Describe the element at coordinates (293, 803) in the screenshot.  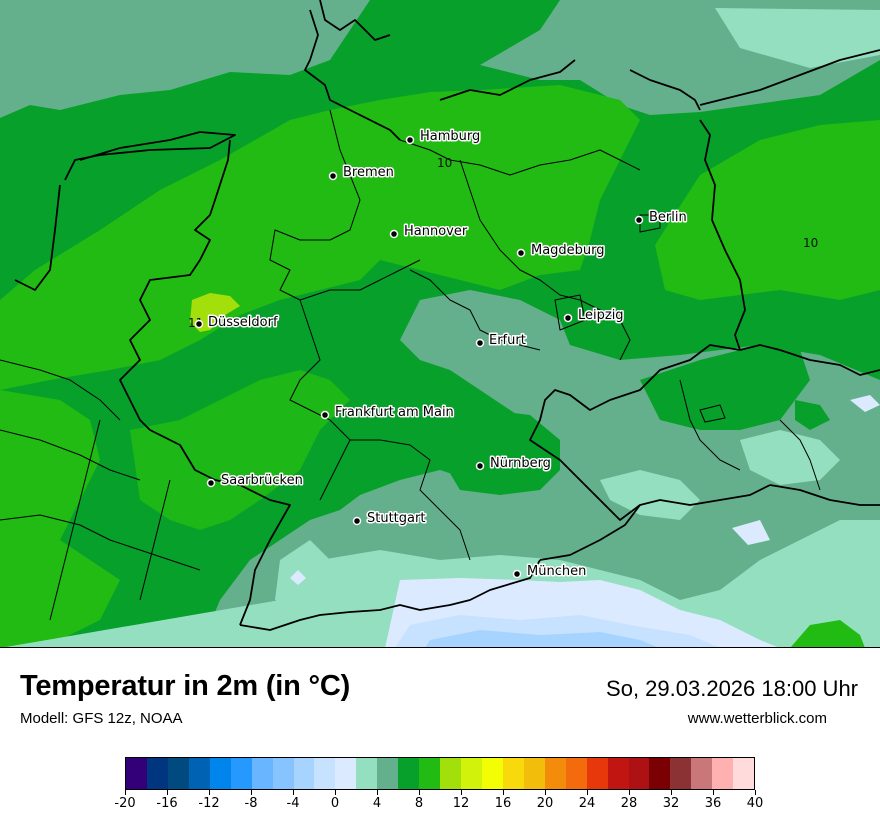
I see `colorbar-tick-label: -4` at that location.